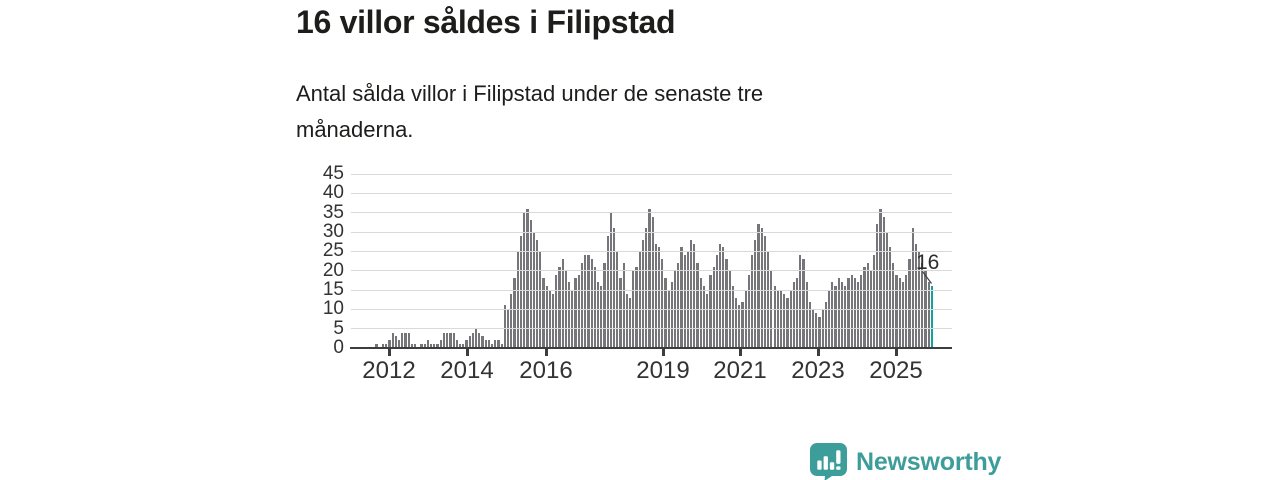 The width and height of the screenshot is (1280, 480). What do you see at coordinates (333, 212) in the screenshot?
I see `y-axis-tick-label: 35` at bounding box center [333, 212].